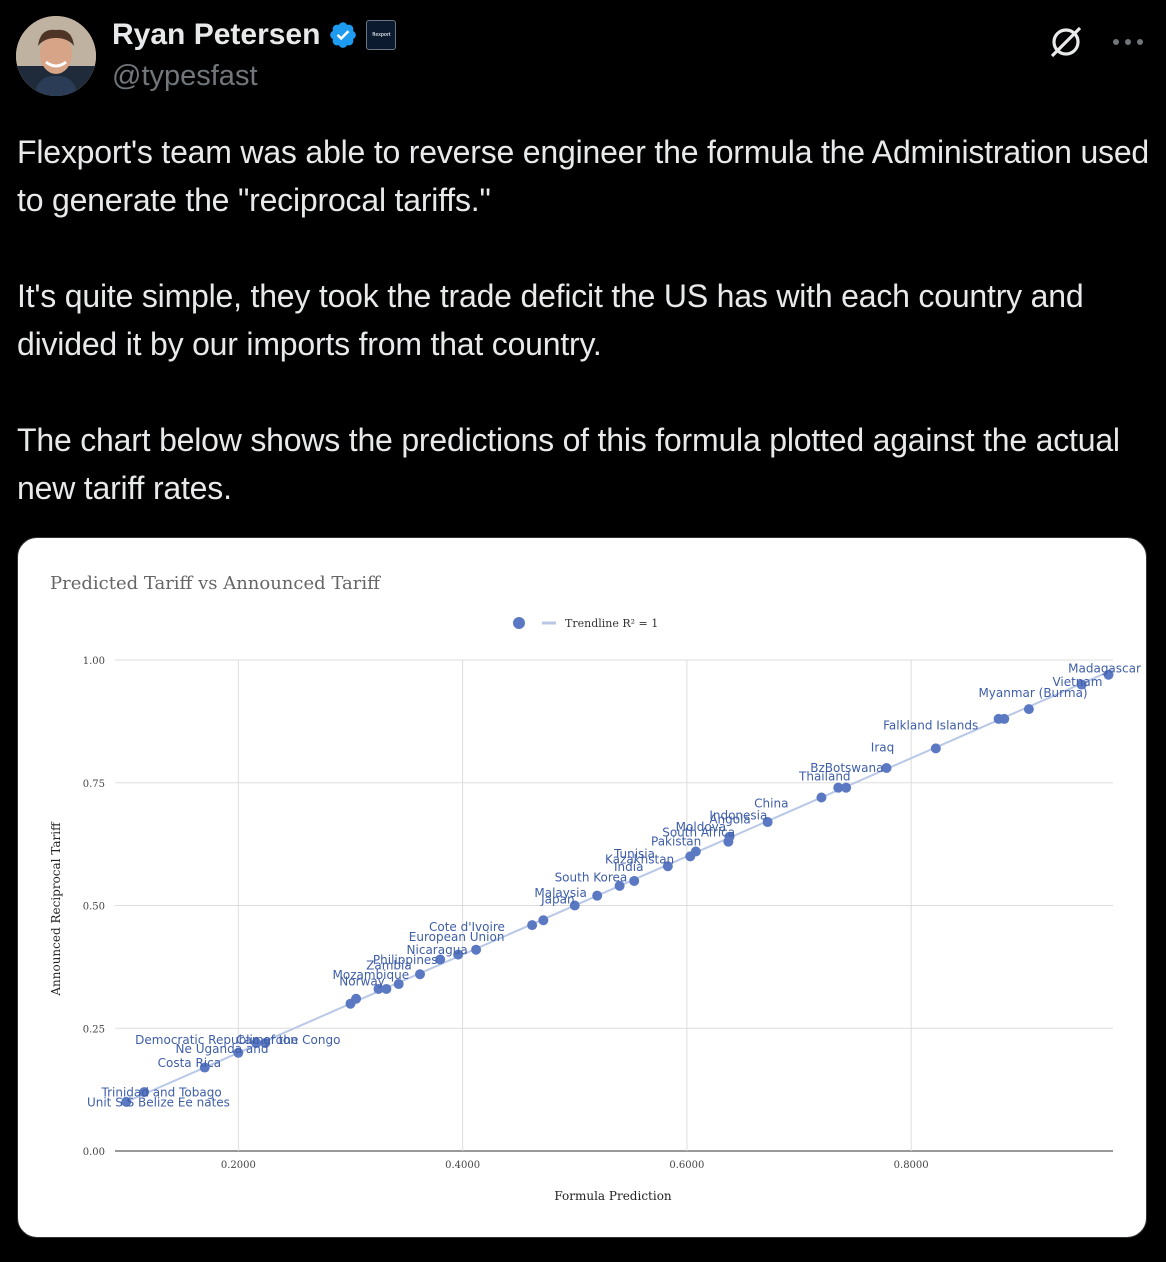  Describe the element at coordinates (628, 867) in the screenshot. I see `point-label: India` at that location.